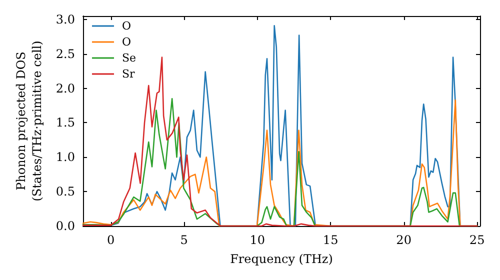 The image size is (500, 280). What do you see at coordinates (129, 74) in the screenshot?
I see `legend-label: Sr` at bounding box center [129, 74].